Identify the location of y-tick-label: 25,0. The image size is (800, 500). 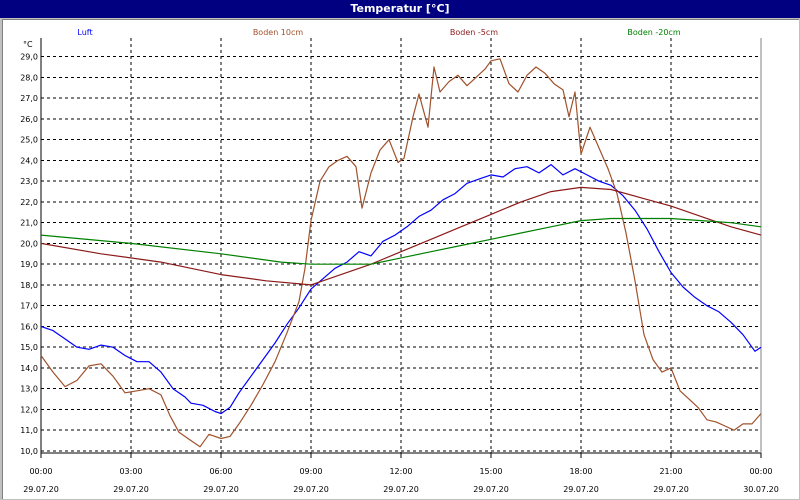
(29, 140).